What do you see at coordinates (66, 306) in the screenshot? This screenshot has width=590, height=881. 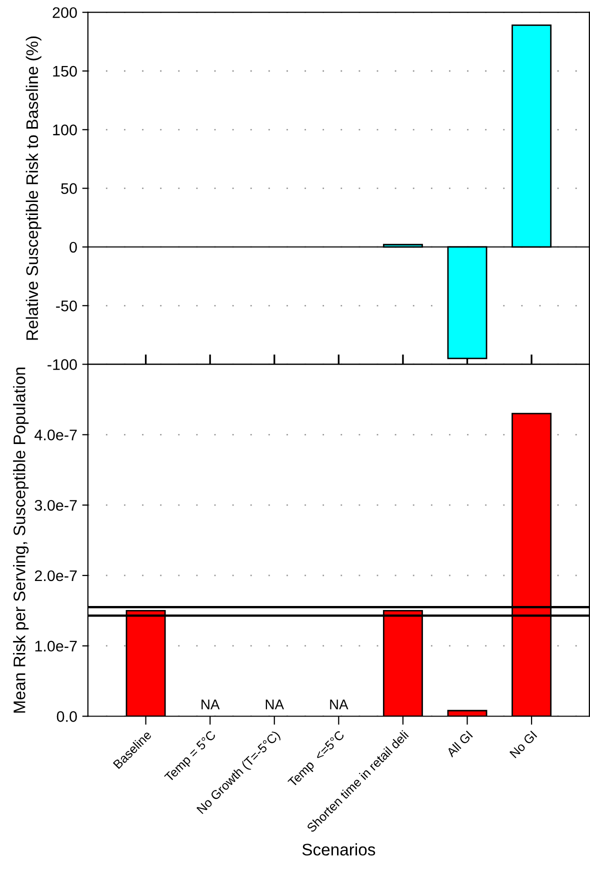 I see `y-tick-label: -50` at bounding box center [66, 306].